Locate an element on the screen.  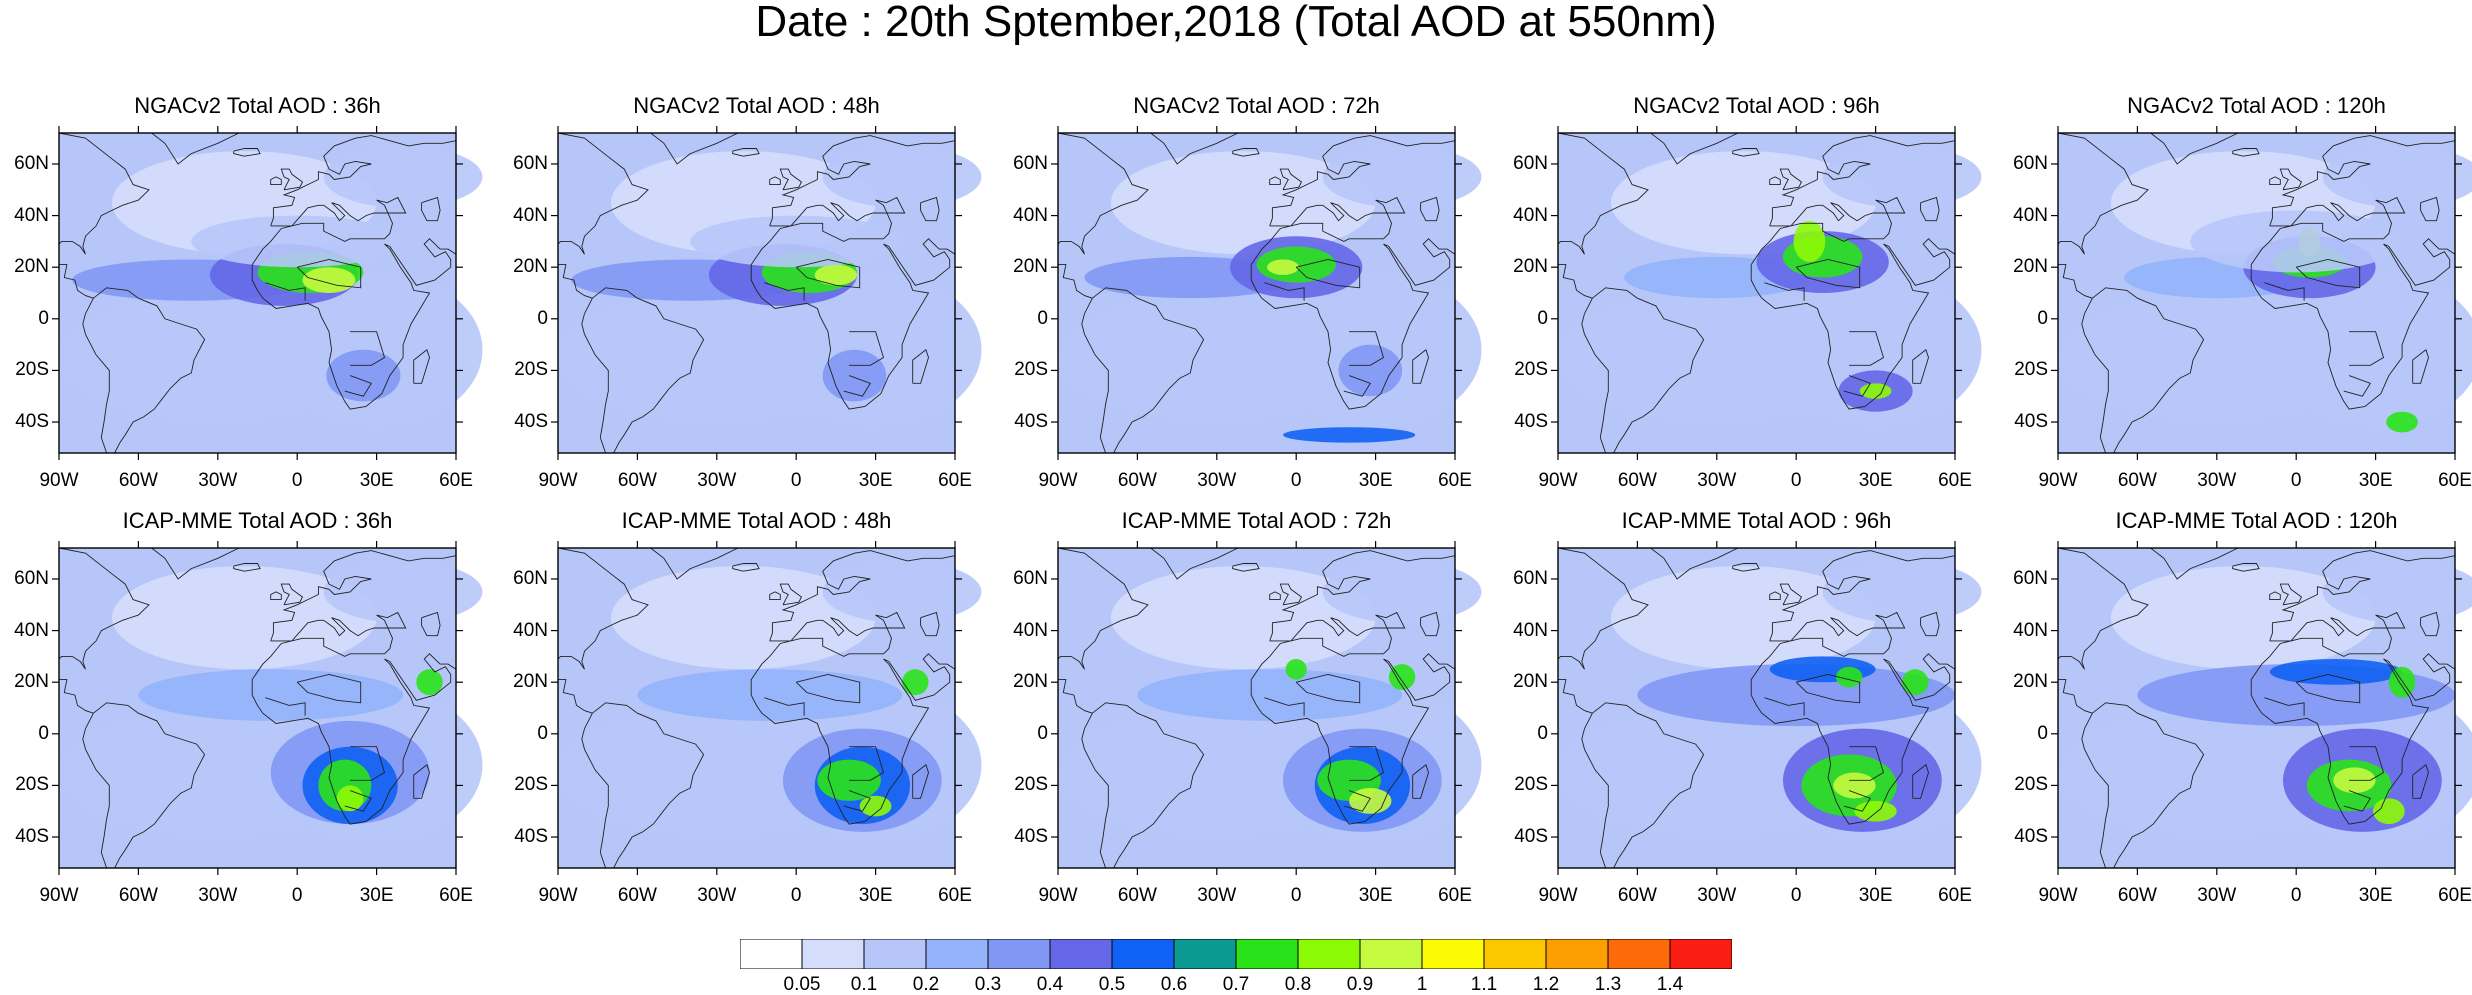
lon-tick-label: 60E is located at coordinates (1955, 480).